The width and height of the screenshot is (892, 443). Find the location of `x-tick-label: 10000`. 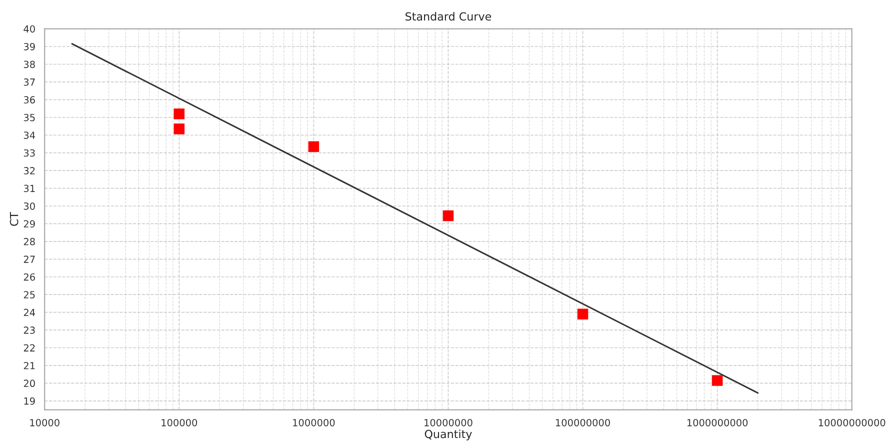

x-tick-label: 10000 is located at coordinates (45, 422).